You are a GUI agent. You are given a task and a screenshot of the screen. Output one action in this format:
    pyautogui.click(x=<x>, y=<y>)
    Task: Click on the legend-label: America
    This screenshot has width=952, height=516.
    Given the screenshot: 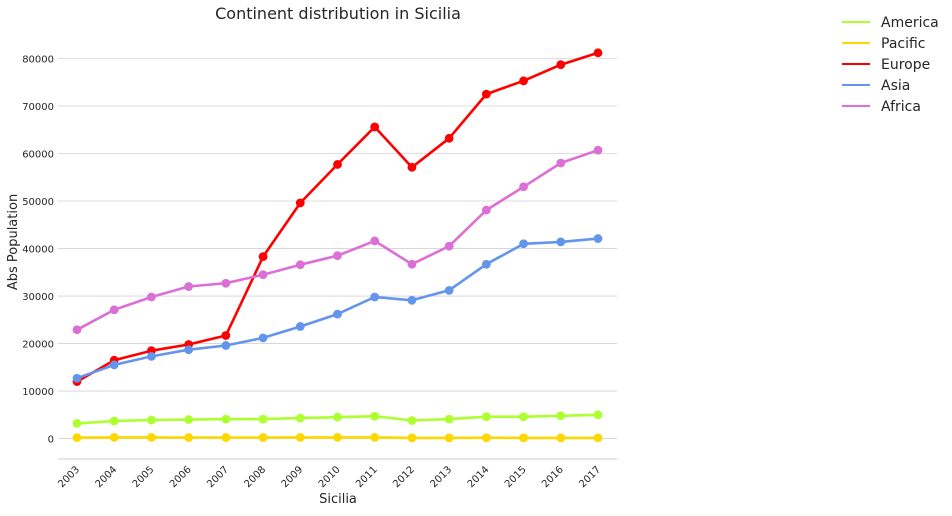 What is the action you would take?
    pyautogui.click(x=910, y=23)
    